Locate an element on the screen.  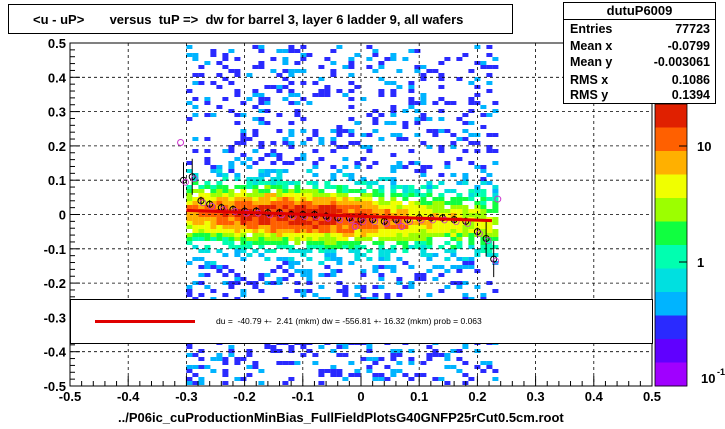
profile-point-alt is located at coordinates (479, 234).